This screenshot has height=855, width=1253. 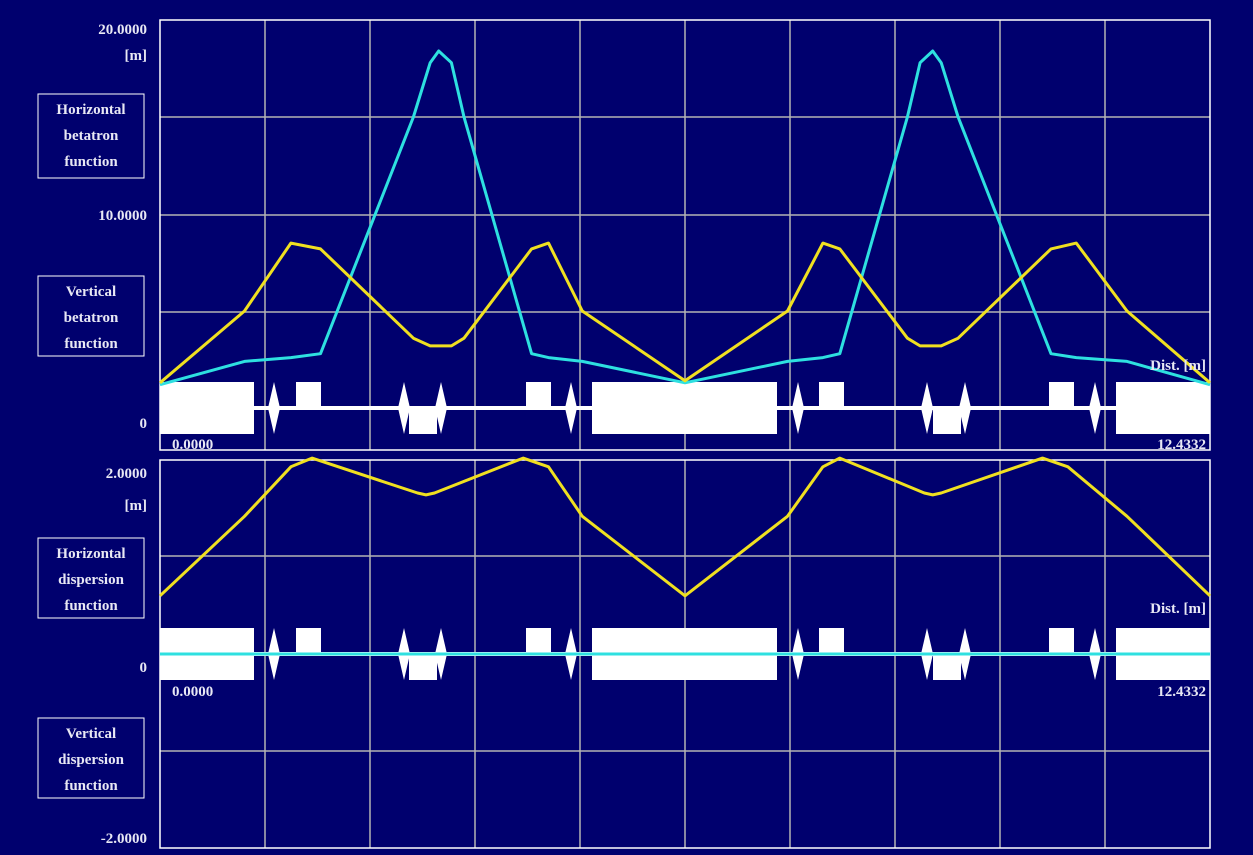 I want to click on top-ymid-label: 10.0000, so click(x=122, y=216).